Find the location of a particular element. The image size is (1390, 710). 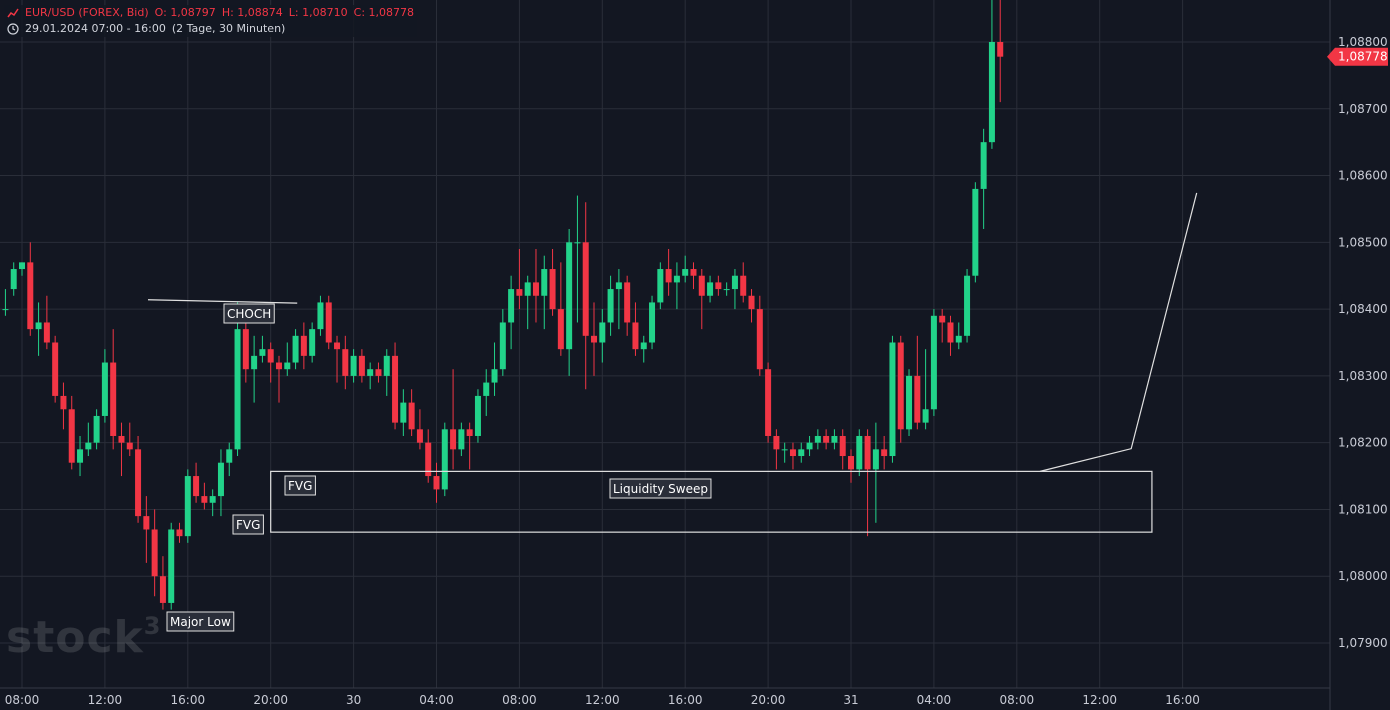

choch-label is located at coordinates (249, 313).